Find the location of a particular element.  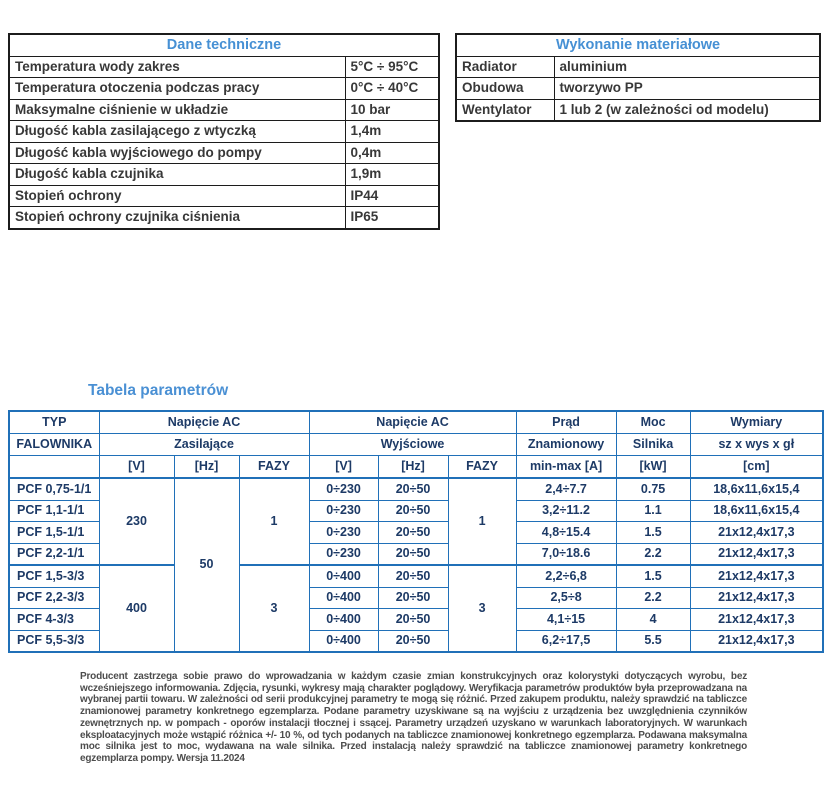

header-wymiary: Wymiary is located at coordinates (756, 422).